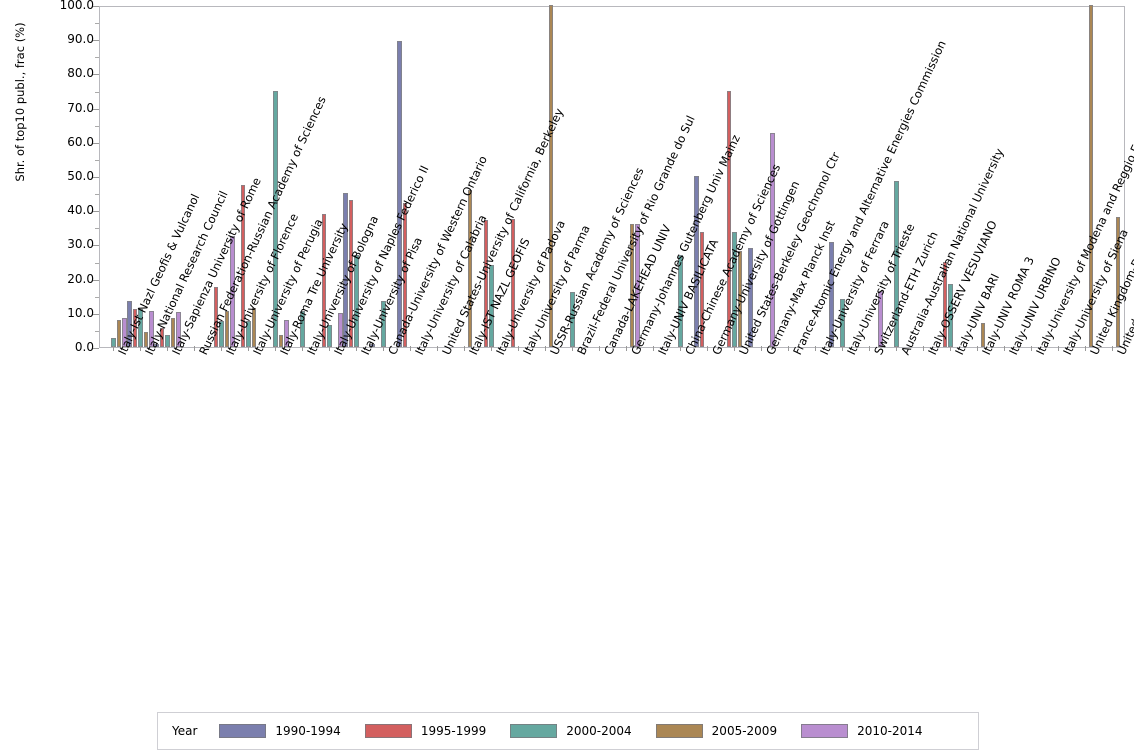  I want to click on legend-entry: 1990-1994, so click(280, 731).